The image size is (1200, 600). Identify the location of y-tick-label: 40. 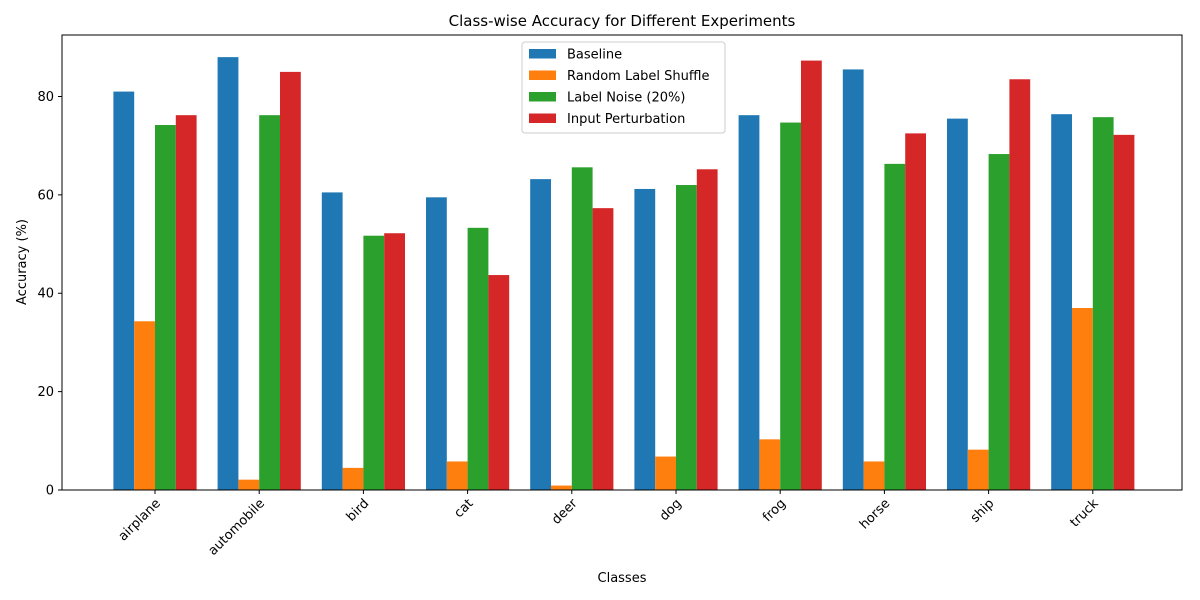
(45, 294).